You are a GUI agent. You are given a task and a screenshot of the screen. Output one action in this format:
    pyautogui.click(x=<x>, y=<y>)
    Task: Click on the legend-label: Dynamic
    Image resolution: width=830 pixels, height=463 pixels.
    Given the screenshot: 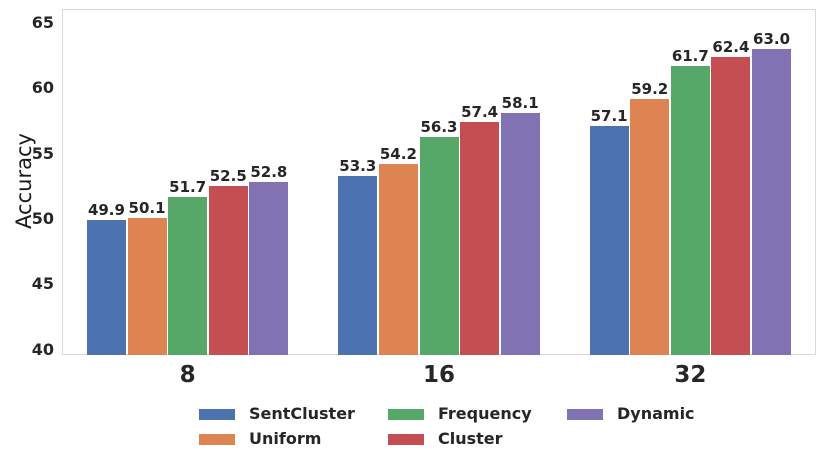 What is the action you would take?
    pyautogui.click(x=656, y=413)
    